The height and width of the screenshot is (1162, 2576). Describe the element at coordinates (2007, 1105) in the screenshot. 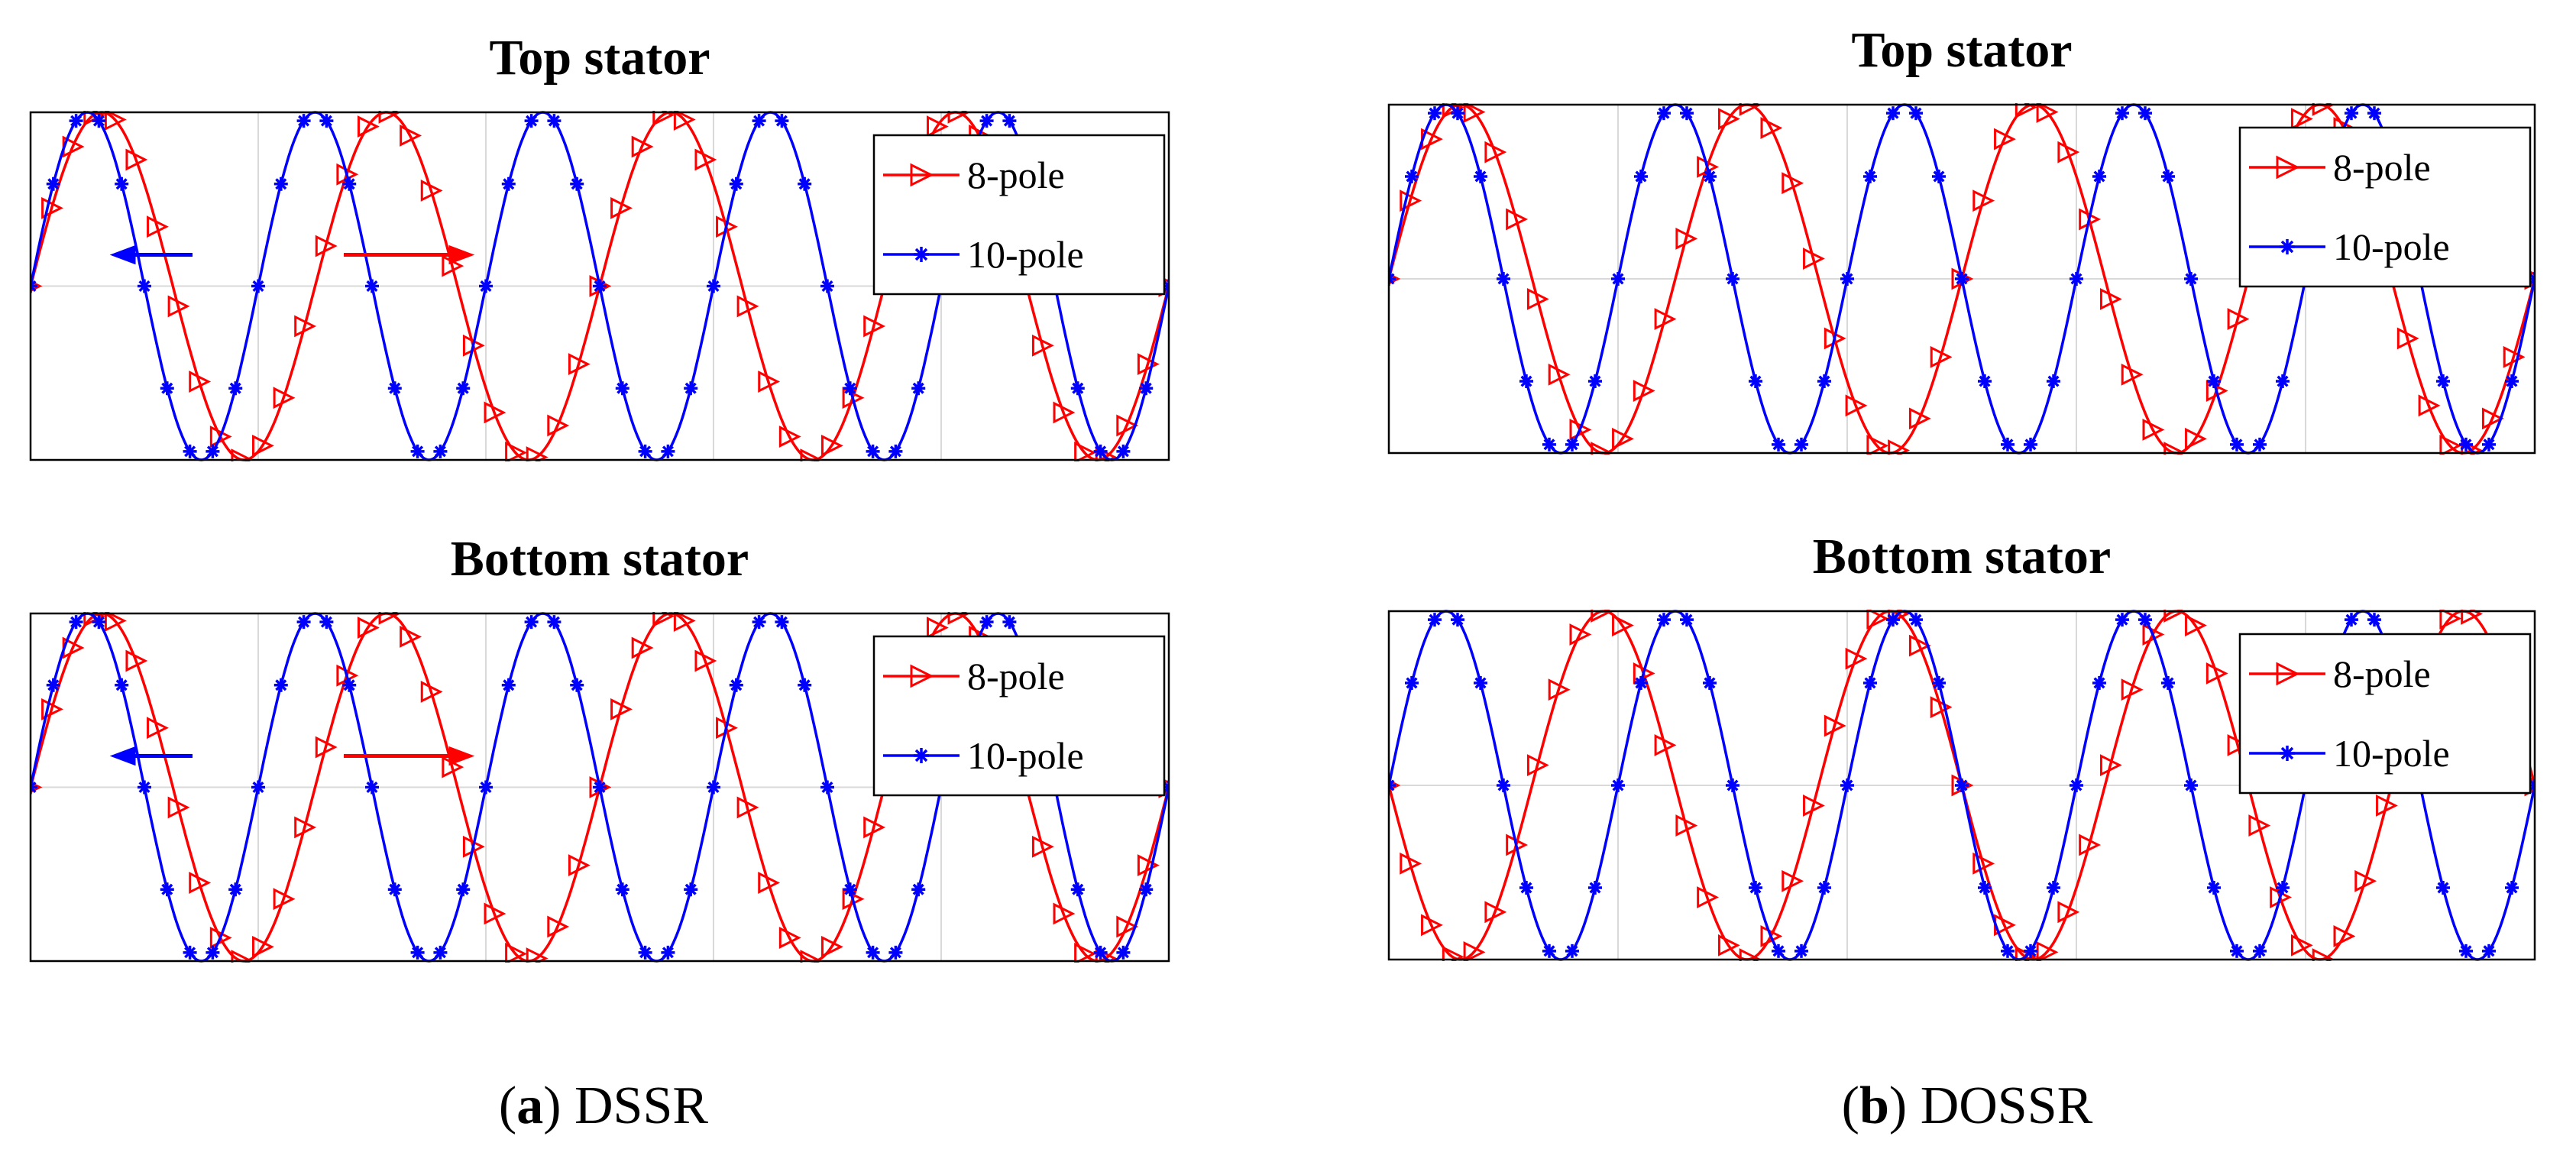

I see `caption-b-text: DOSSR` at that location.